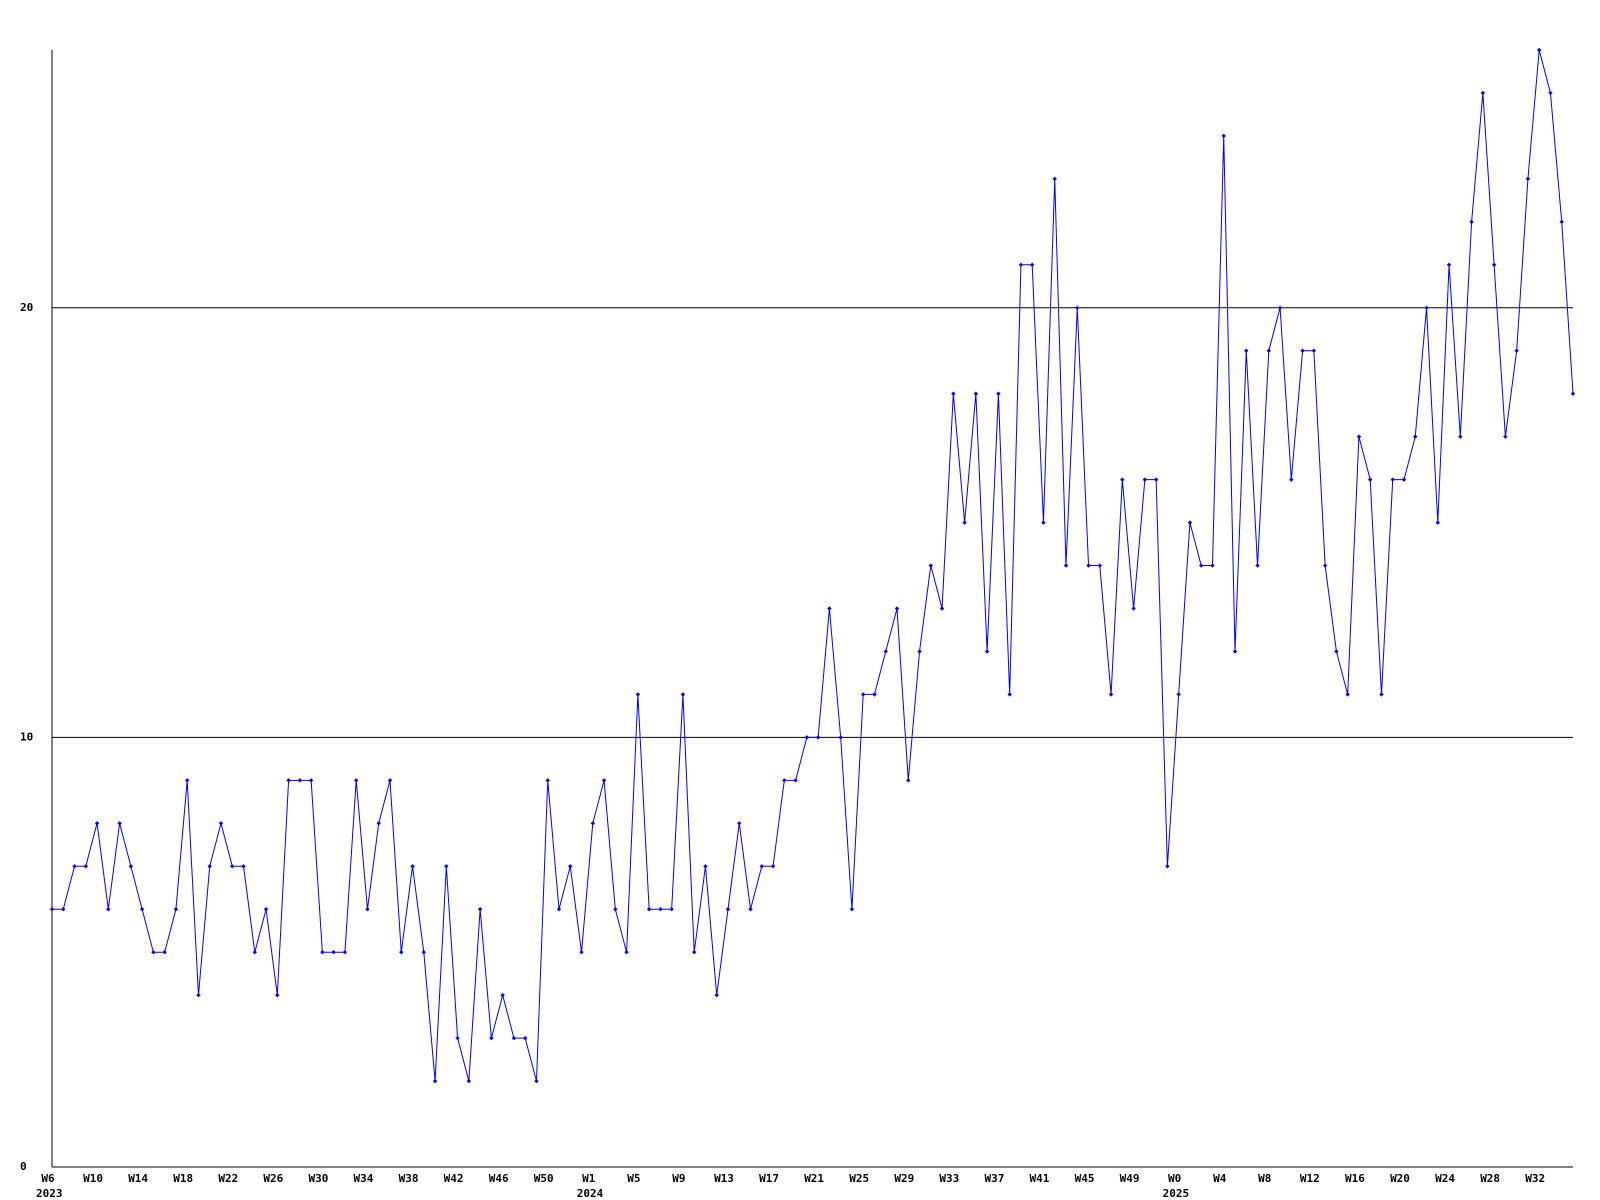 The width and height of the screenshot is (1600, 1200). What do you see at coordinates (93, 1178) in the screenshot?
I see `x-tick-label: W10` at bounding box center [93, 1178].